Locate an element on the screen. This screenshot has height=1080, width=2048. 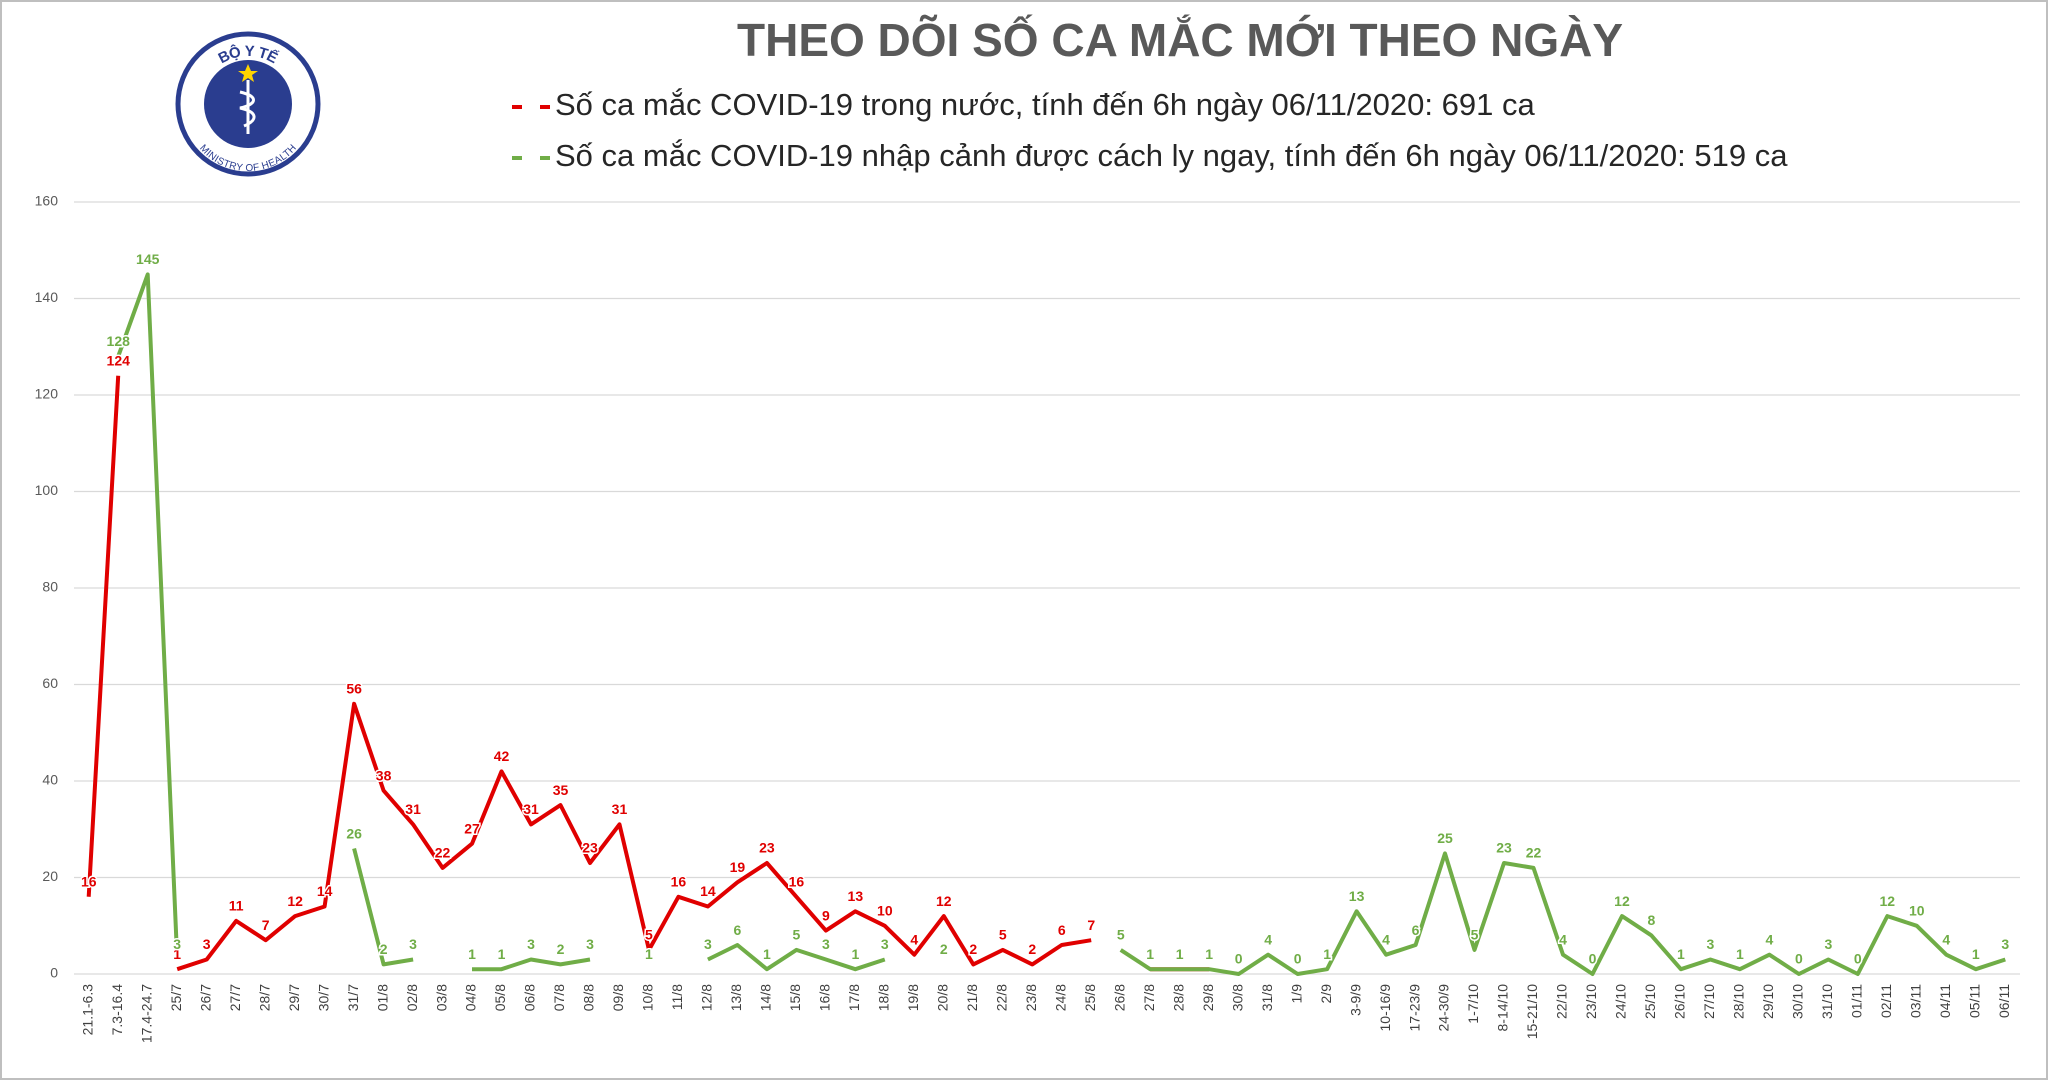
x-tick-label: 15-21/10 is located at coordinates (1532, 1011).